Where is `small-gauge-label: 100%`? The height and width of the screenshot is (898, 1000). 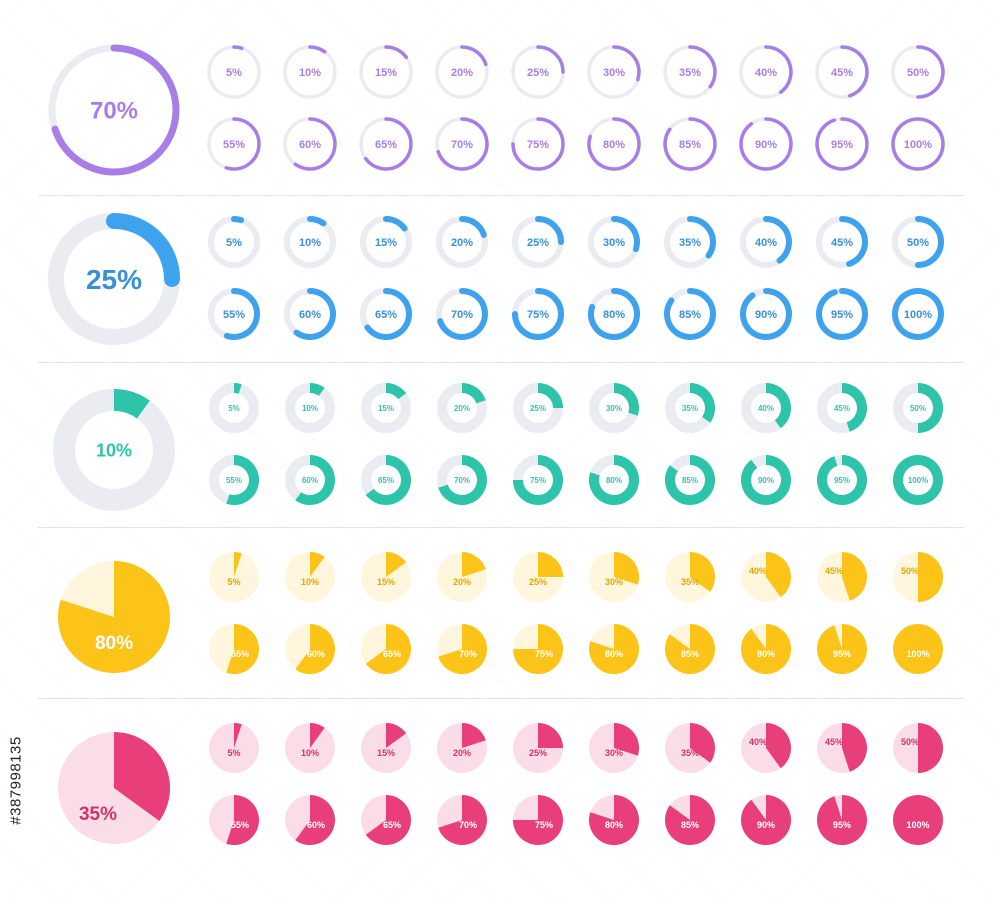 small-gauge-label: 100% is located at coordinates (917, 825).